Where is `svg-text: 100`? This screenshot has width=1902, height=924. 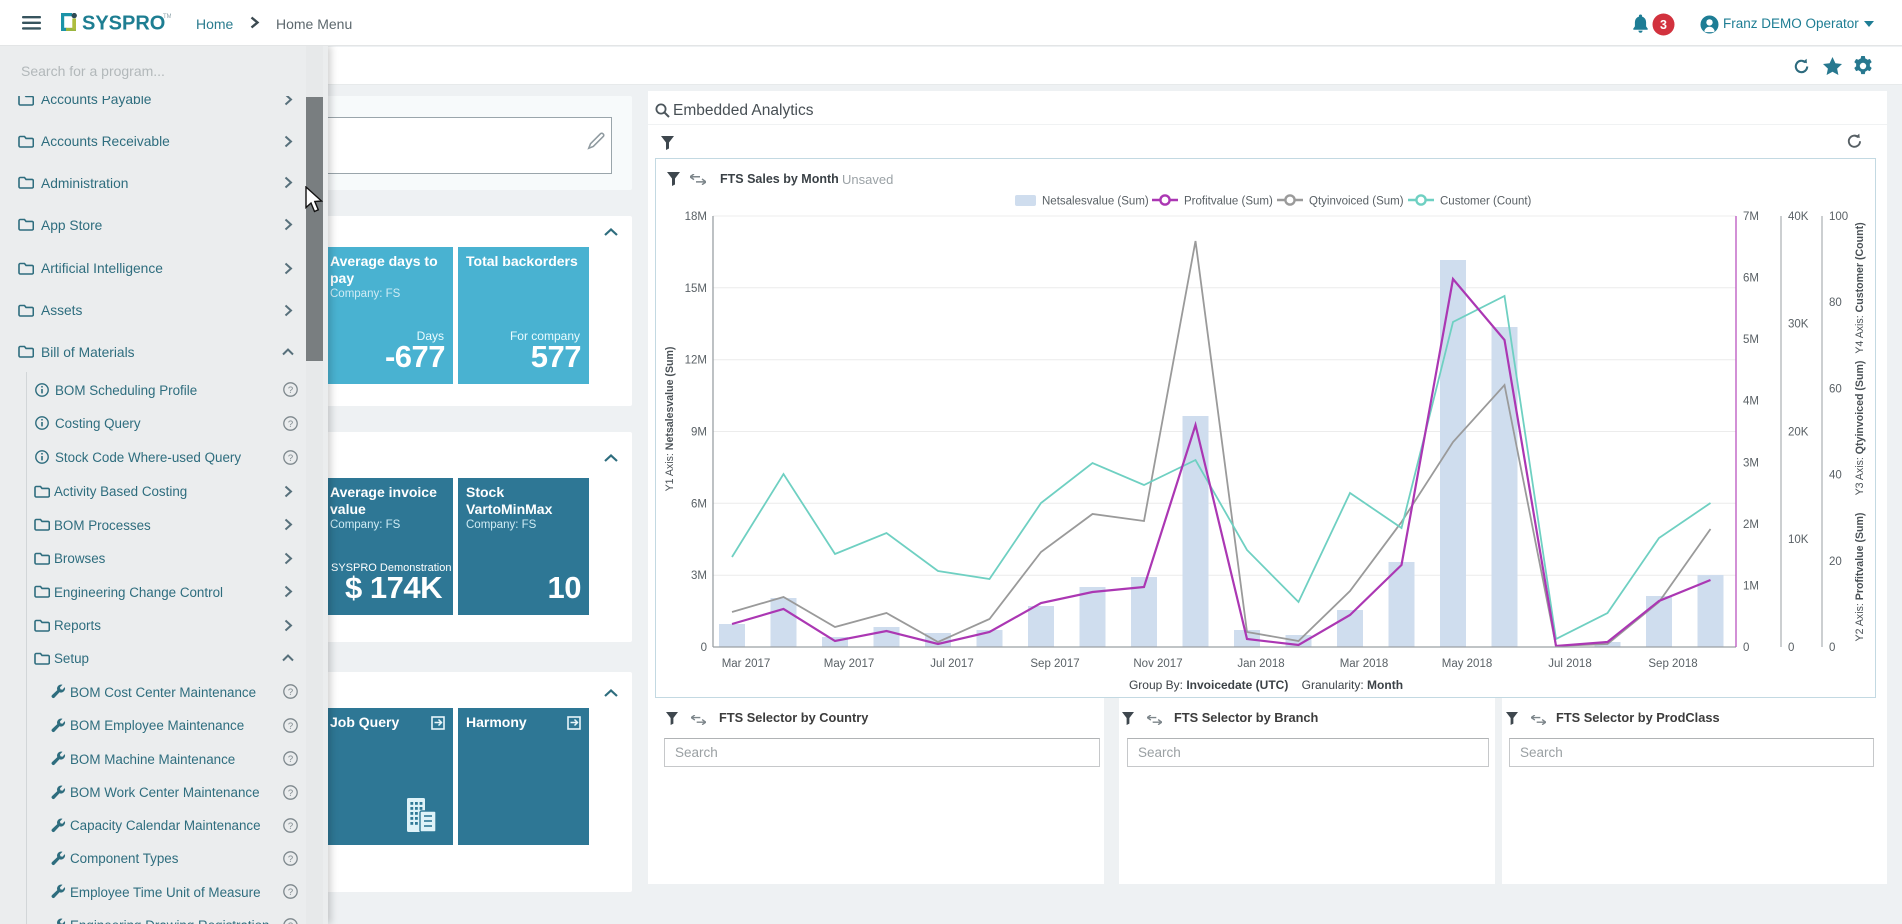 svg-text: 100 is located at coordinates (1838, 217).